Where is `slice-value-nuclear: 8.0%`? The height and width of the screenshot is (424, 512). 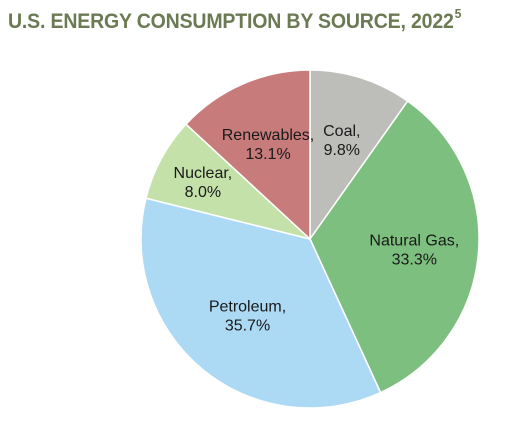 slice-value-nuclear: 8.0% is located at coordinates (203, 192).